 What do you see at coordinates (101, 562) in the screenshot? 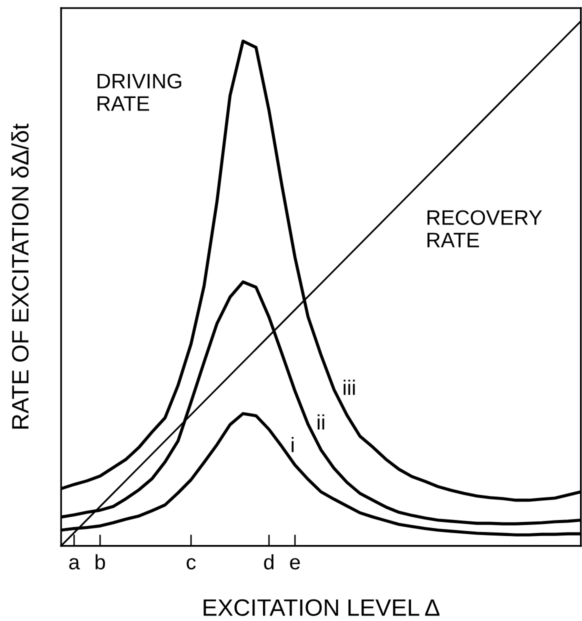
I see `x-tick-label: b` at bounding box center [101, 562].